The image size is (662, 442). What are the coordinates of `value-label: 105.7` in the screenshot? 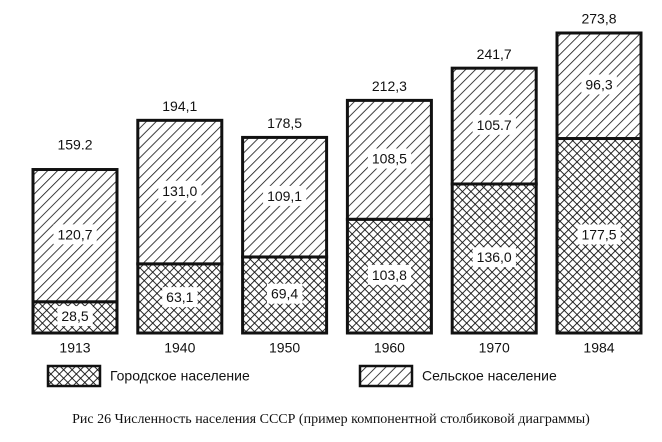 It's located at (494, 125).